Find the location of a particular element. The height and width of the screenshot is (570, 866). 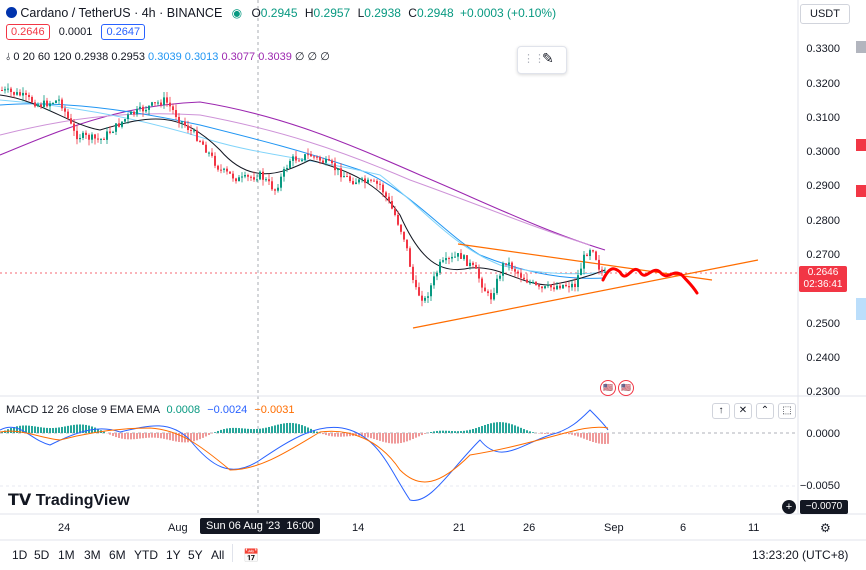

close-icon: ✕ is located at coordinates (743, 411).